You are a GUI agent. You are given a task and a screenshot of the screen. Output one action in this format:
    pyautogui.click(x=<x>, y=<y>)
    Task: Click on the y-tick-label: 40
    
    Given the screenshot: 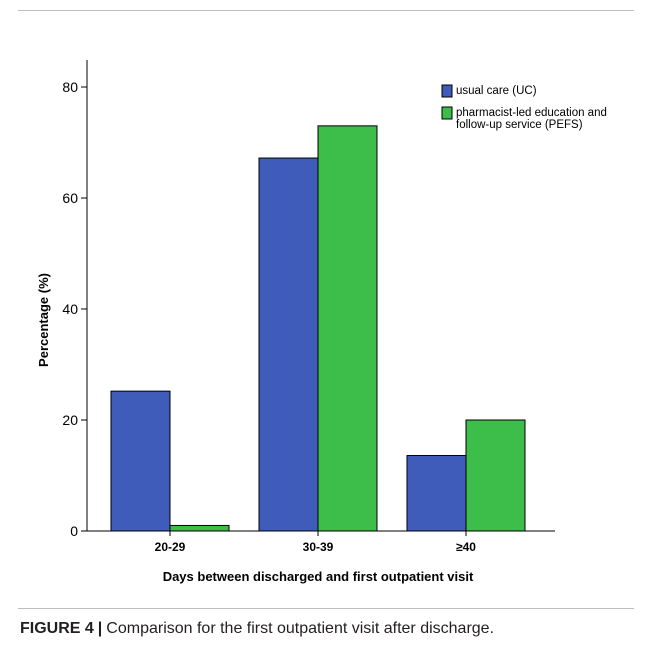 What is the action you would take?
    pyautogui.click(x=70, y=309)
    